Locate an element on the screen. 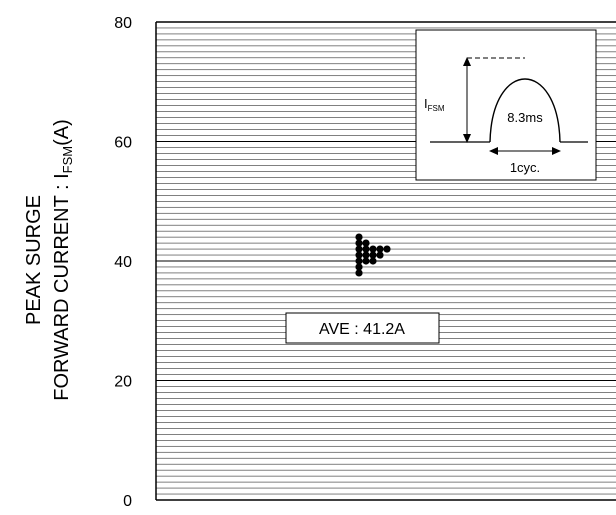 This screenshot has height=515, width=616. average-annotation-box is located at coordinates (362, 328).